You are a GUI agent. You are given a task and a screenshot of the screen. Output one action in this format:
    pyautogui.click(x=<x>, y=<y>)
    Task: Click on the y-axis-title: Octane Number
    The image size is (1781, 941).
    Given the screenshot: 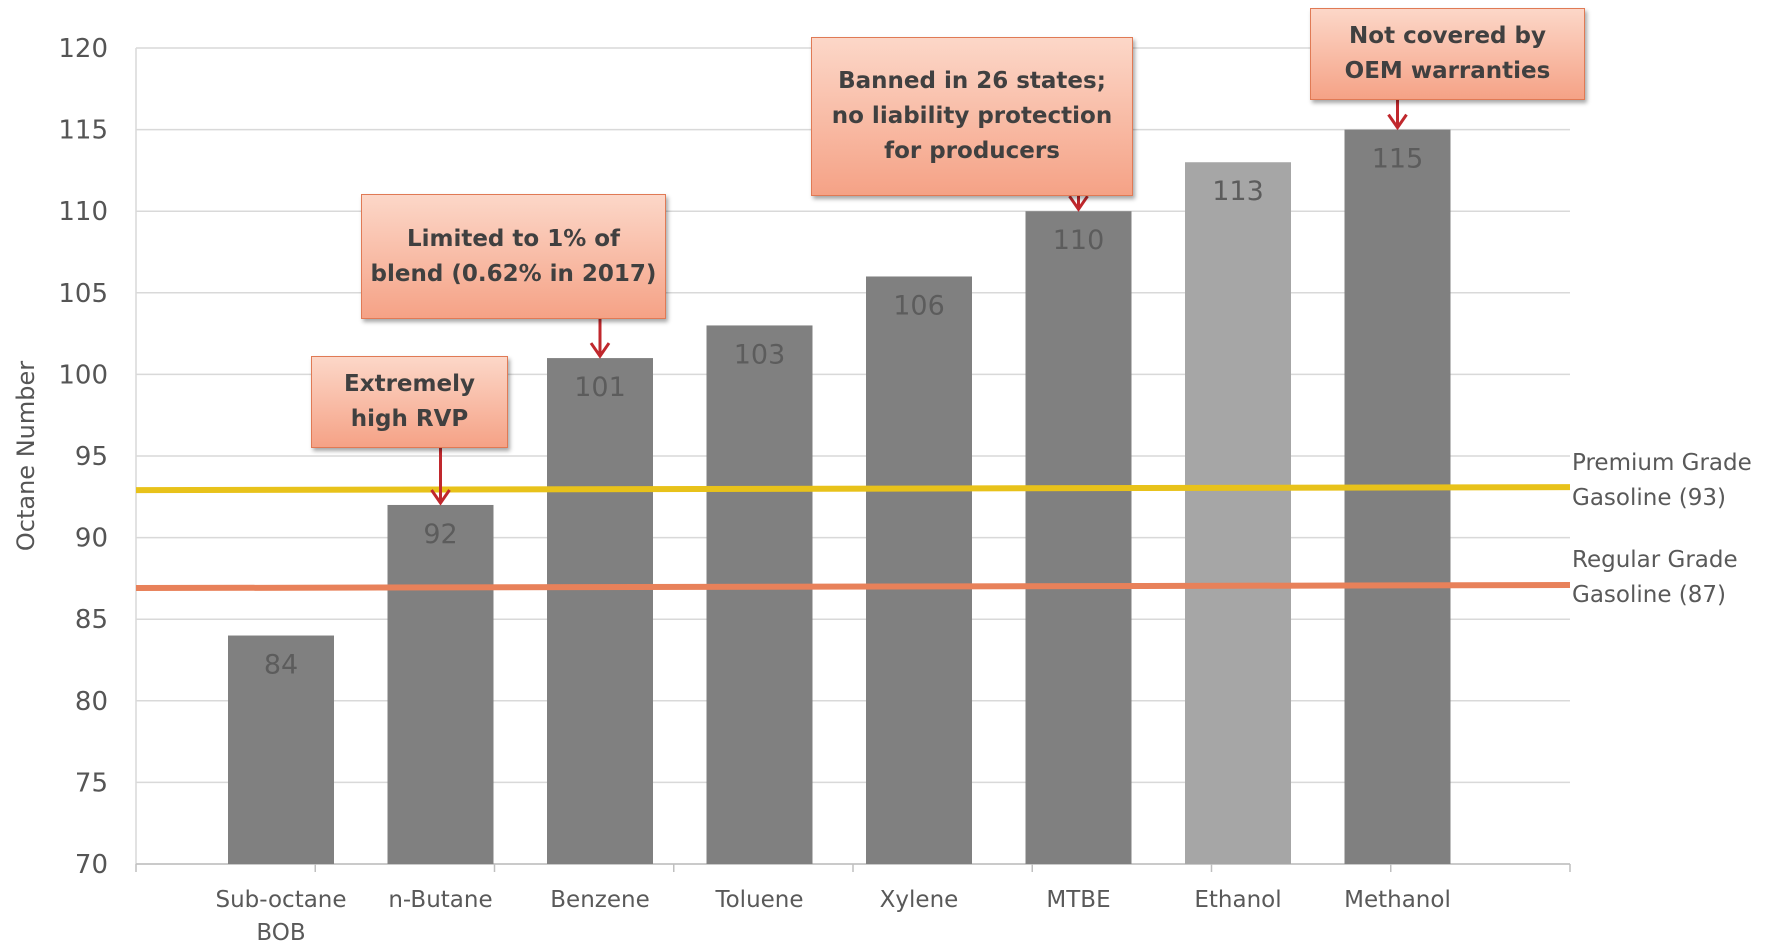 What is the action you would take?
    pyautogui.click(x=26, y=456)
    